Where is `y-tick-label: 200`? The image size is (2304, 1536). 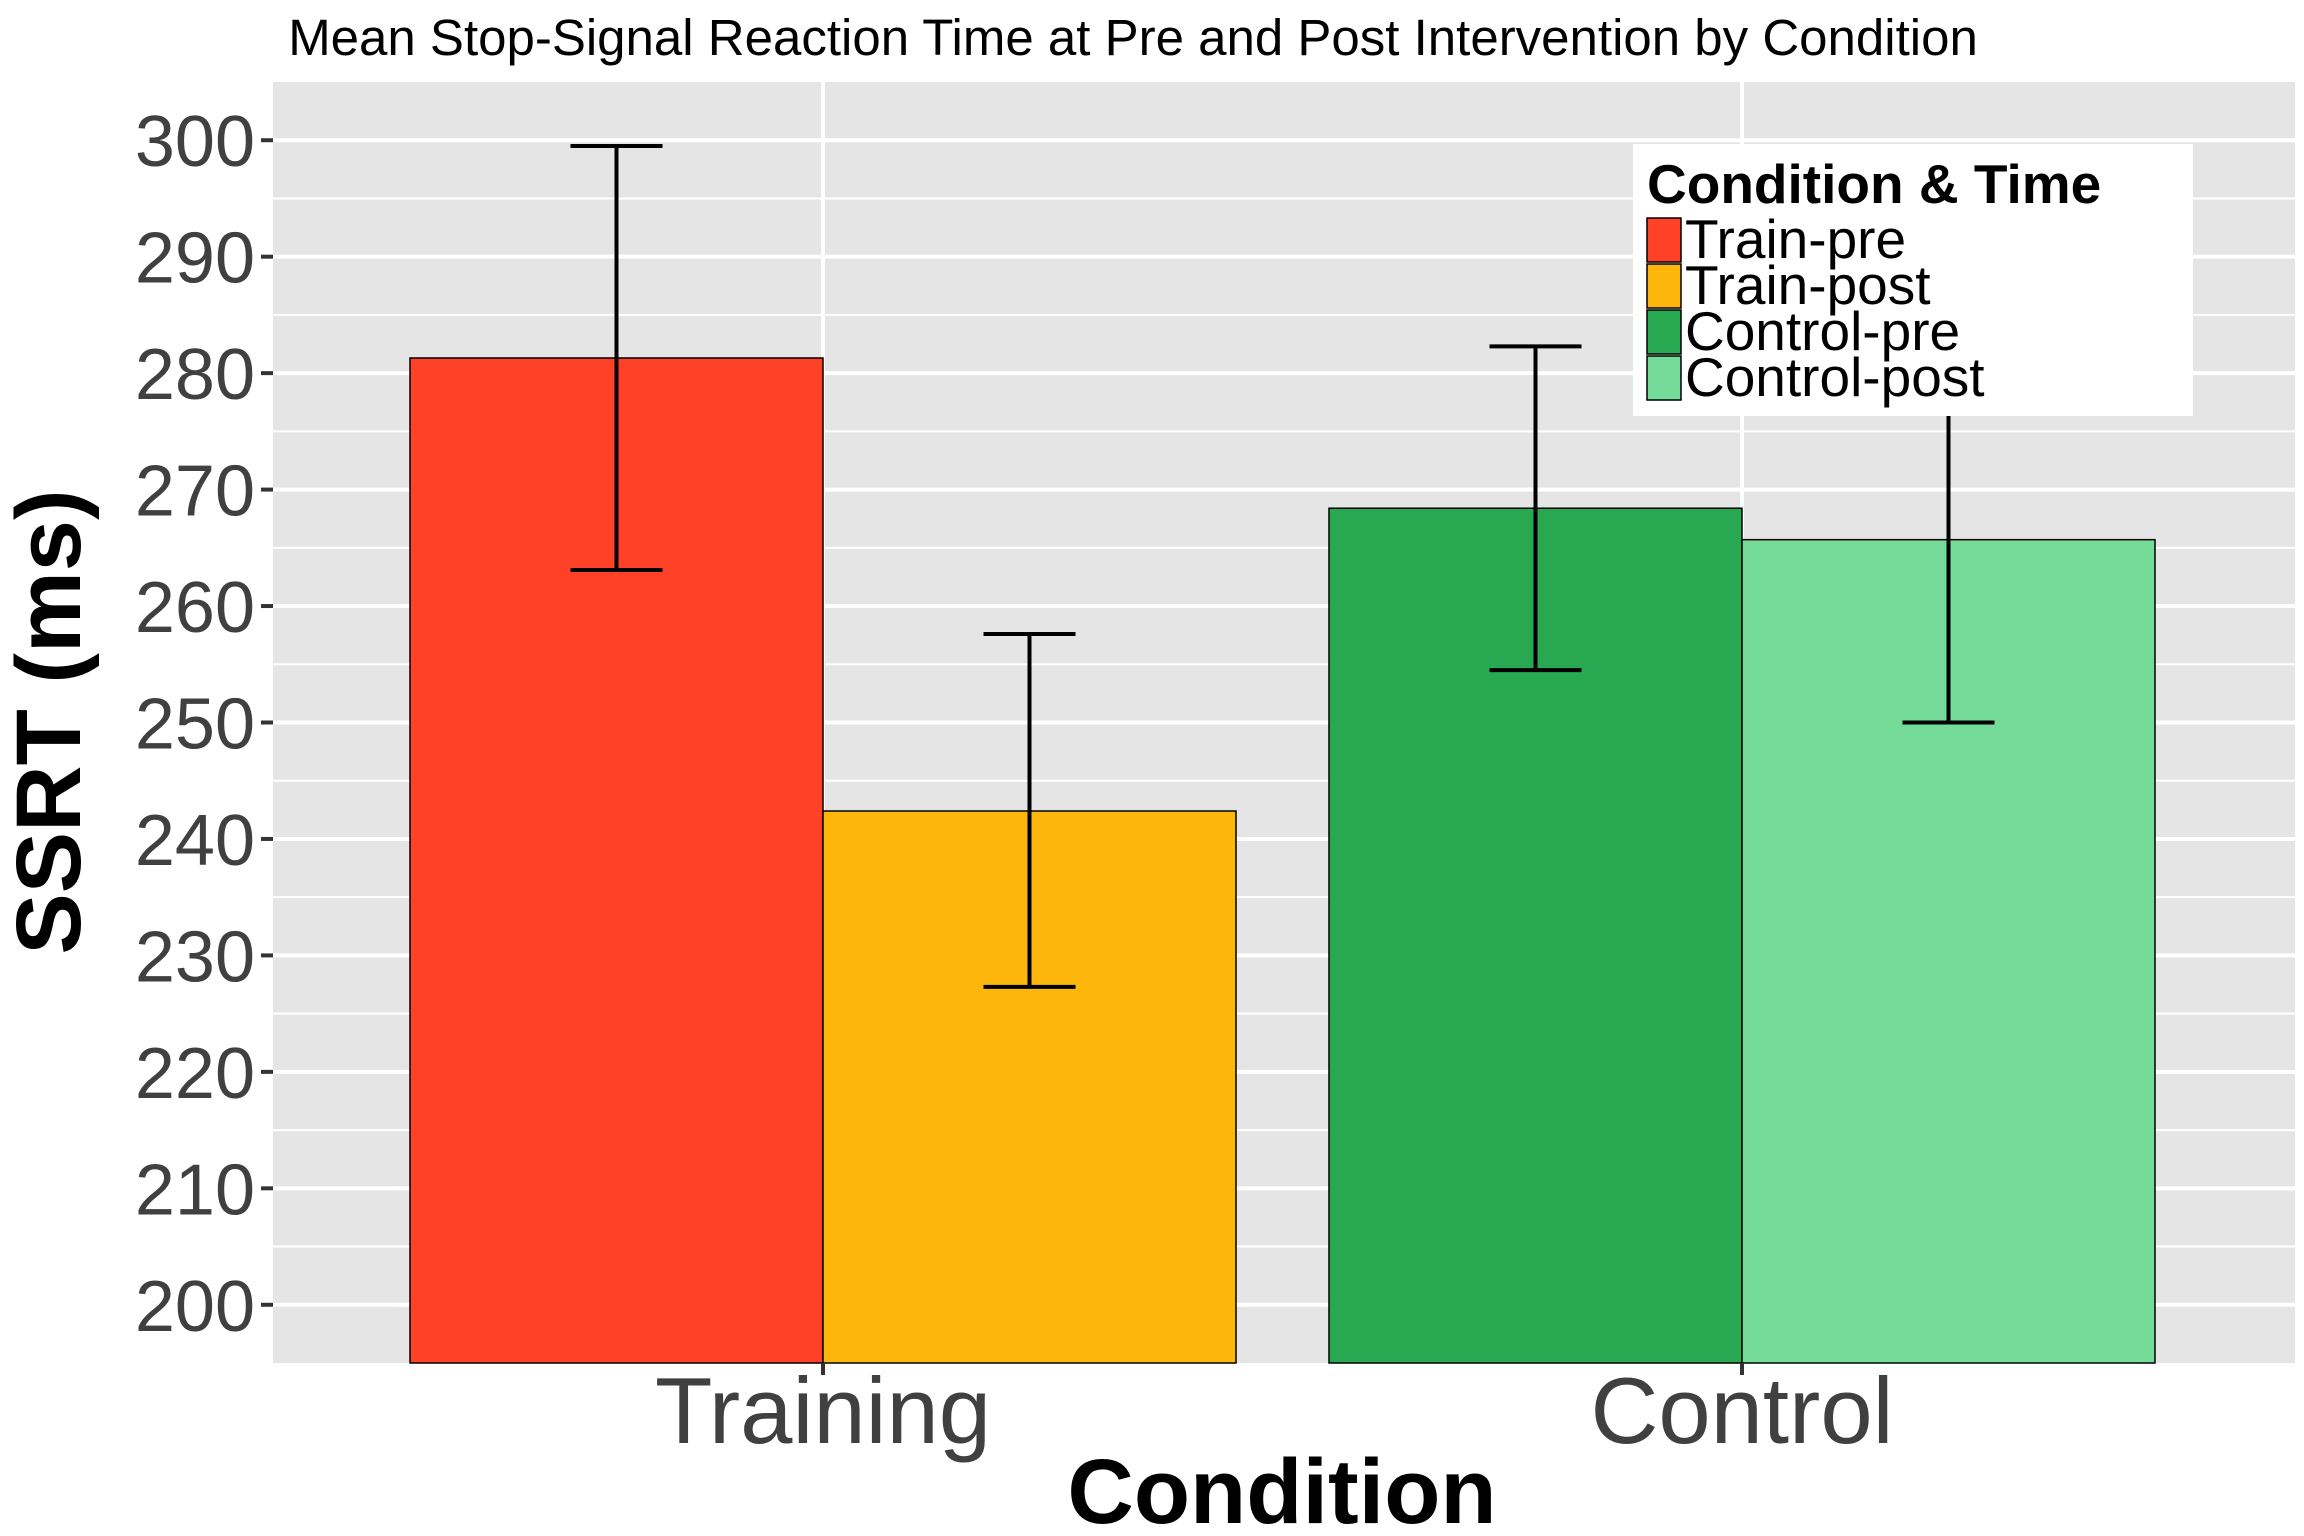
y-tick-label: 200 is located at coordinates (195, 1307).